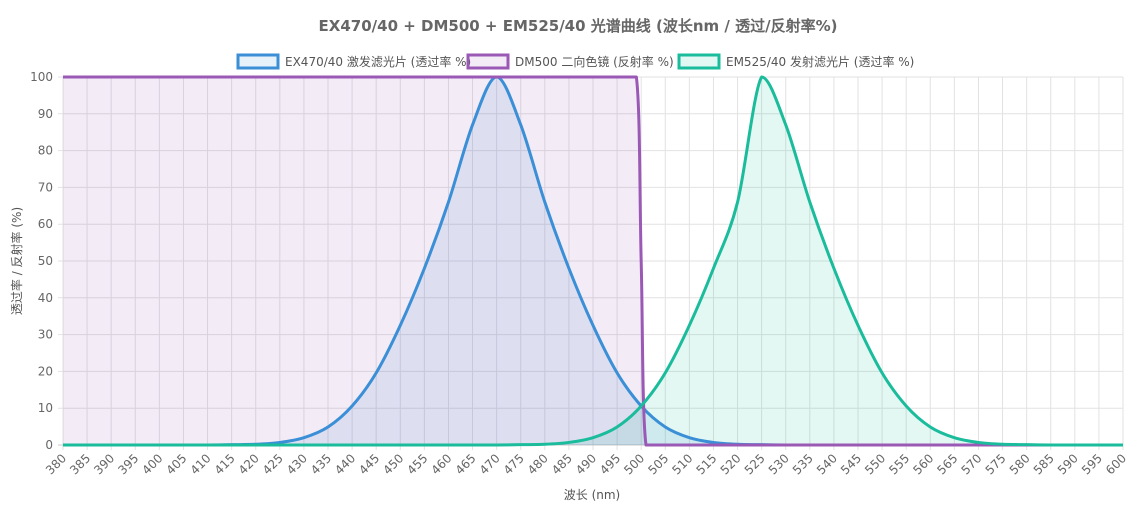 The height and width of the screenshot is (510, 1144). I want to click on x-tick-label: 535, so click(803, 464).